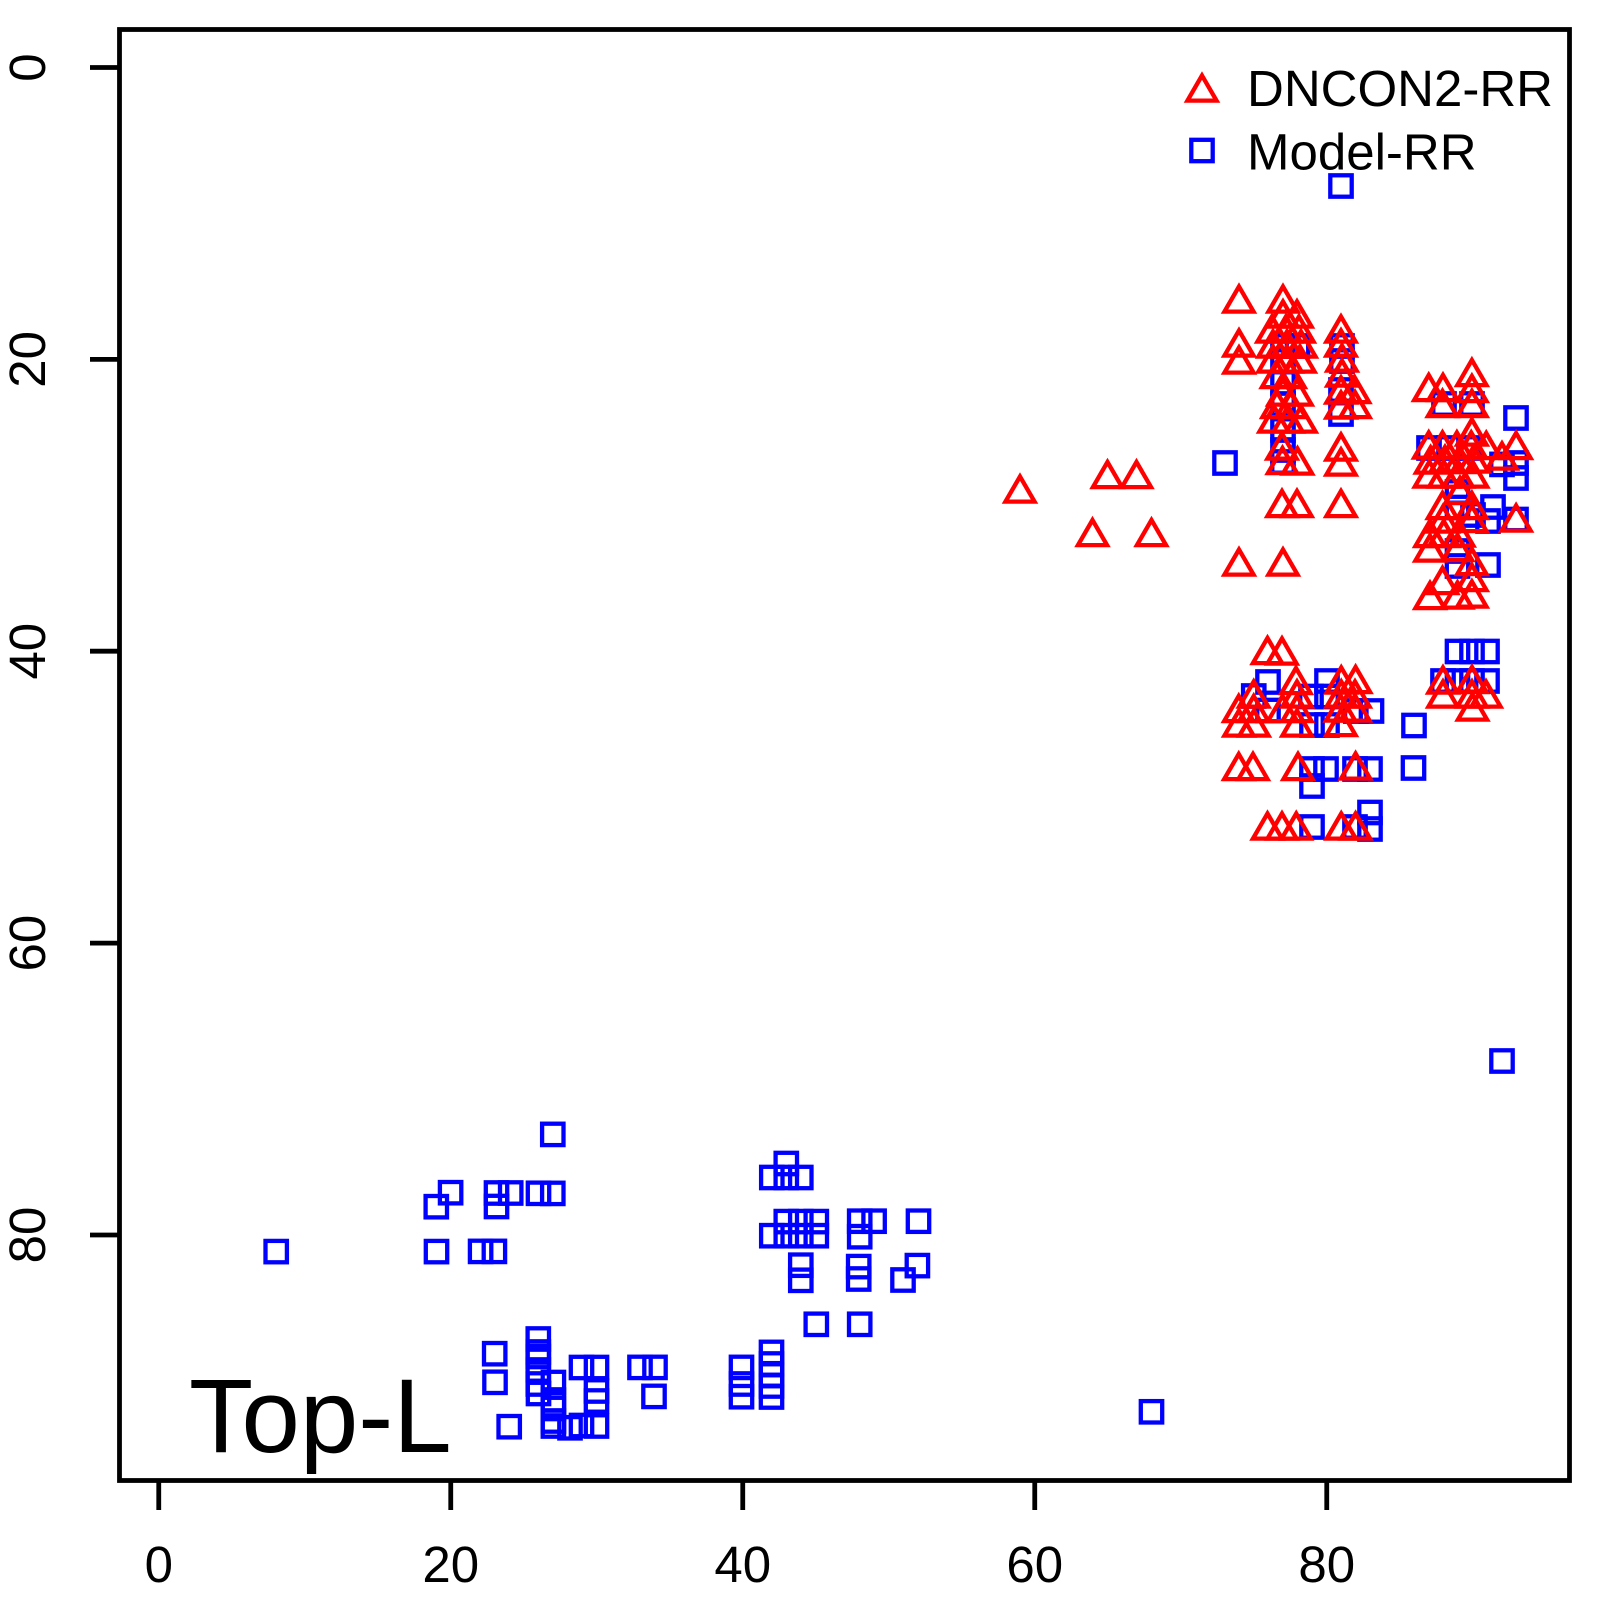 The width and height of the screenshot is (1600, 1605). I want to click on svg-text: DNCON2-RR, so click(1400, 88).